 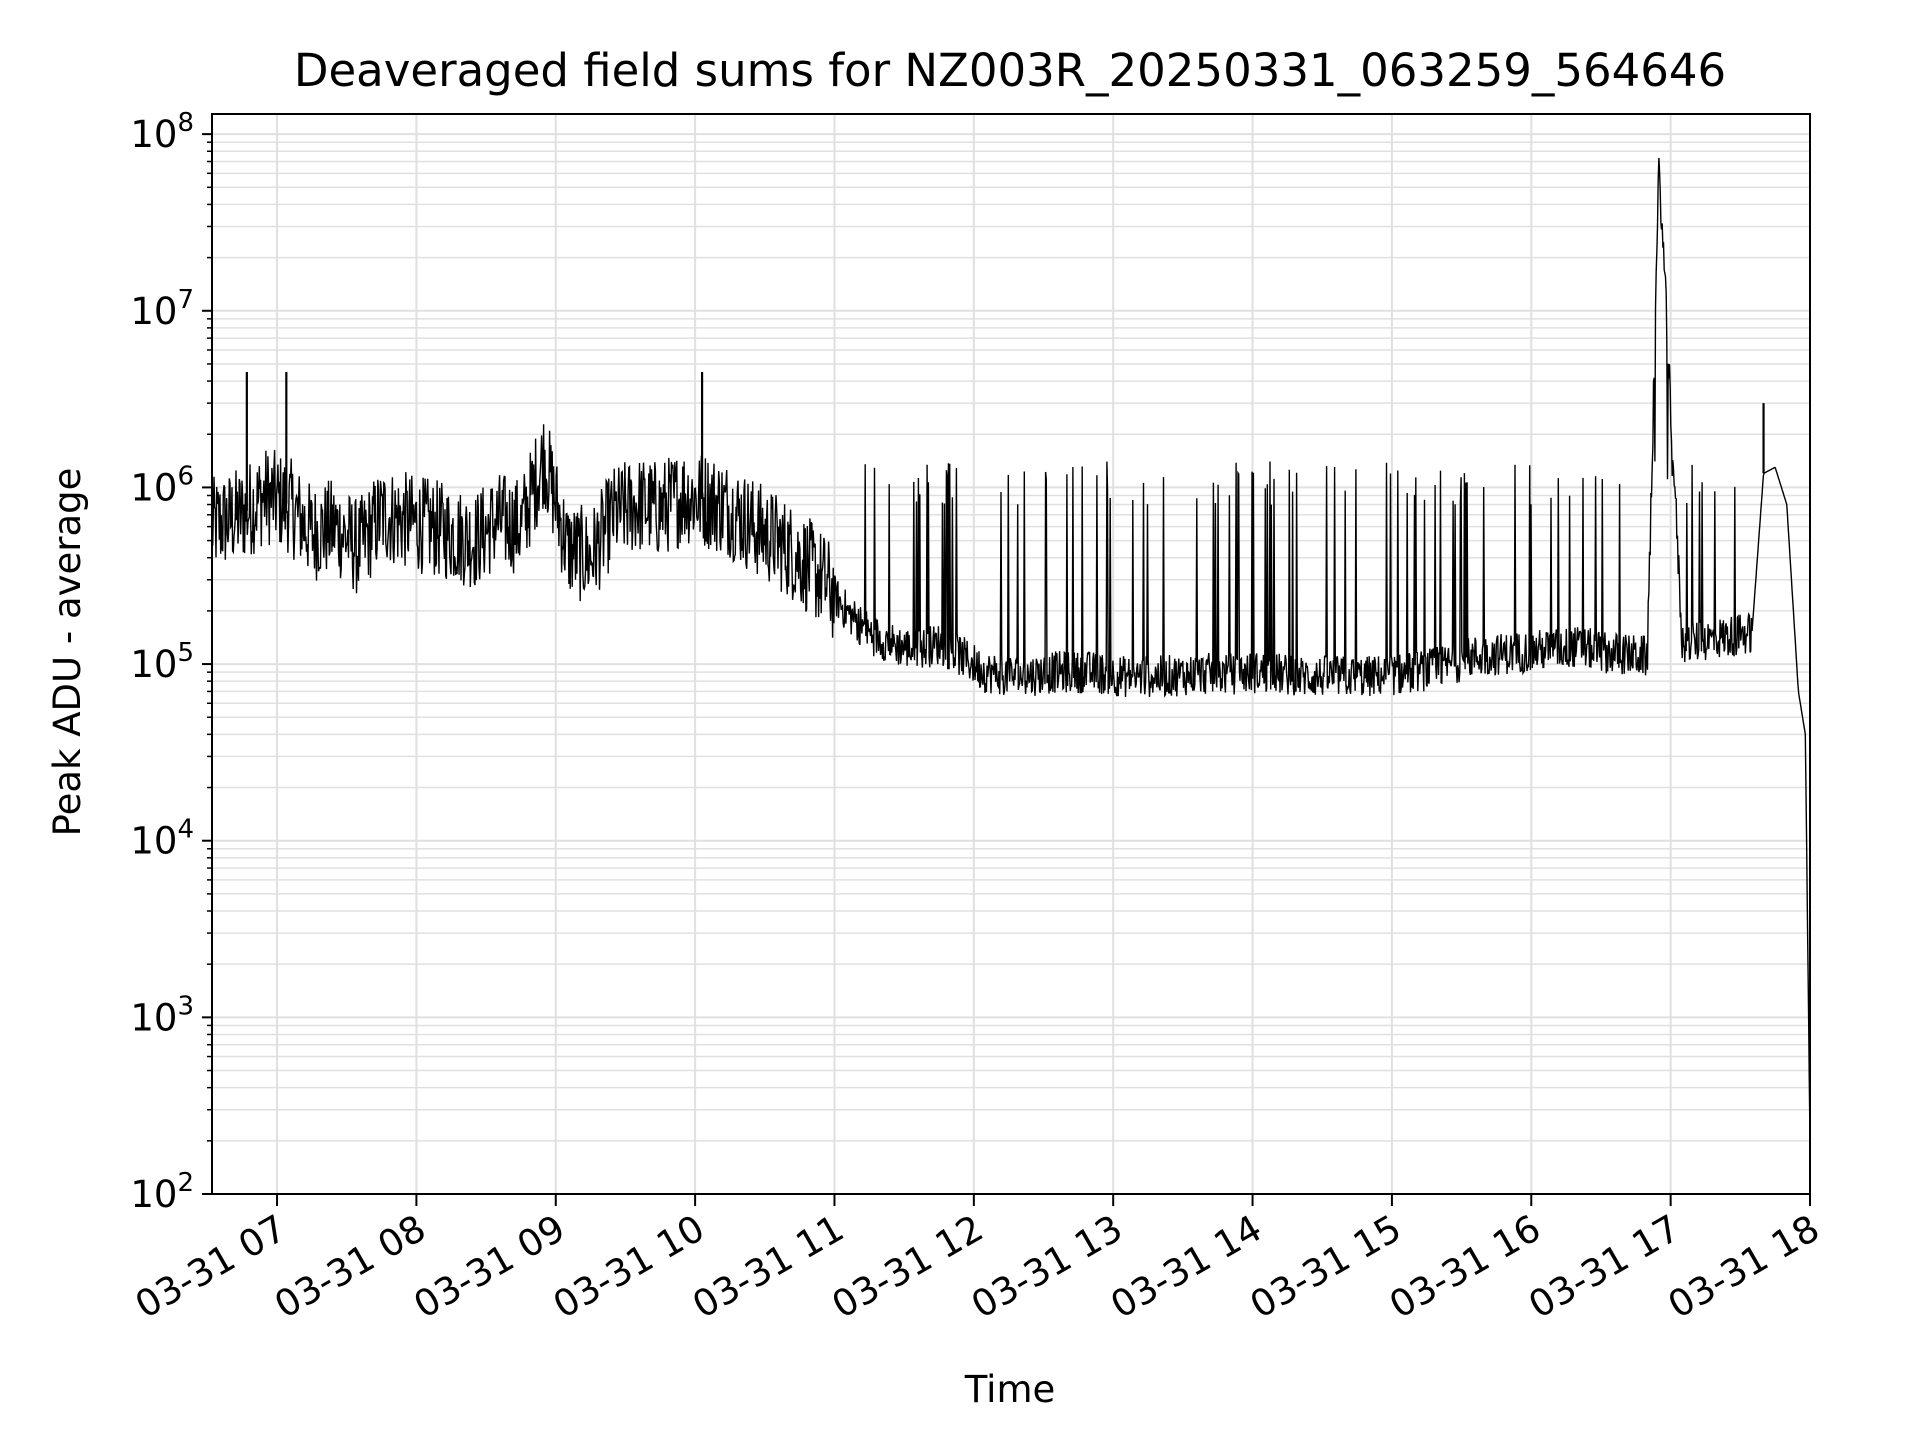 What do you see at coordinates (1010, 1389) in the screenshot?
I see `x-axis-label: Time` at bounding box center [1010, 1389].